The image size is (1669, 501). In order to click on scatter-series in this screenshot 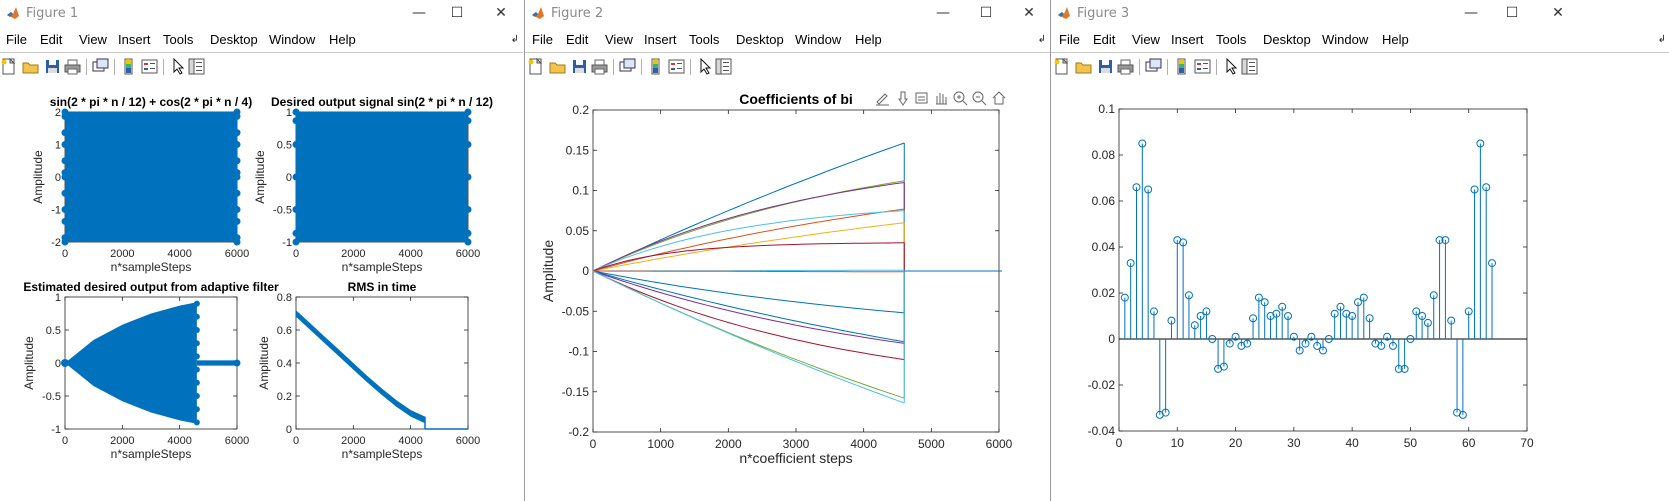, I will do `click(382, 177)`.